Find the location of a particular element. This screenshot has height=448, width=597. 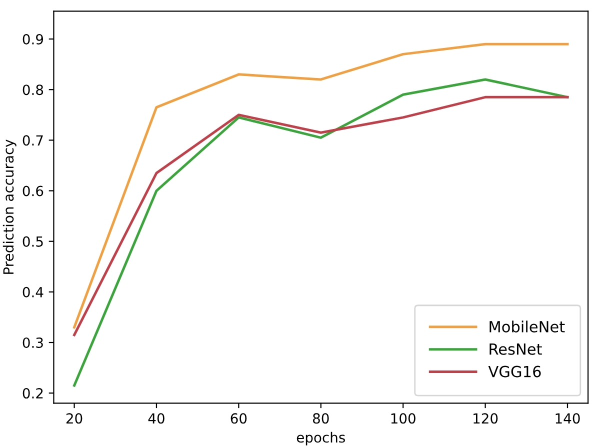

y-tick-label: 0.5 is located at coordinates (32, 241).